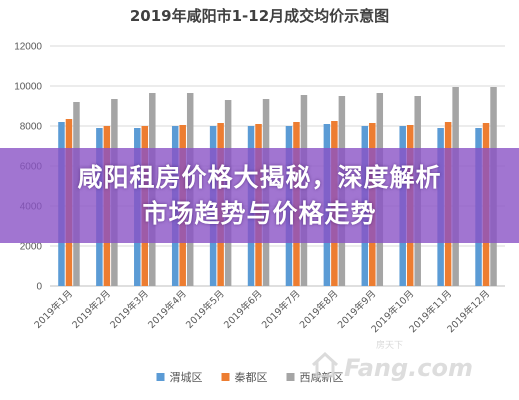 Image resolution: width=519 pixels, height=400 pixels. I want to click on x-tick-label: 2019年1月, so click(53, 309).